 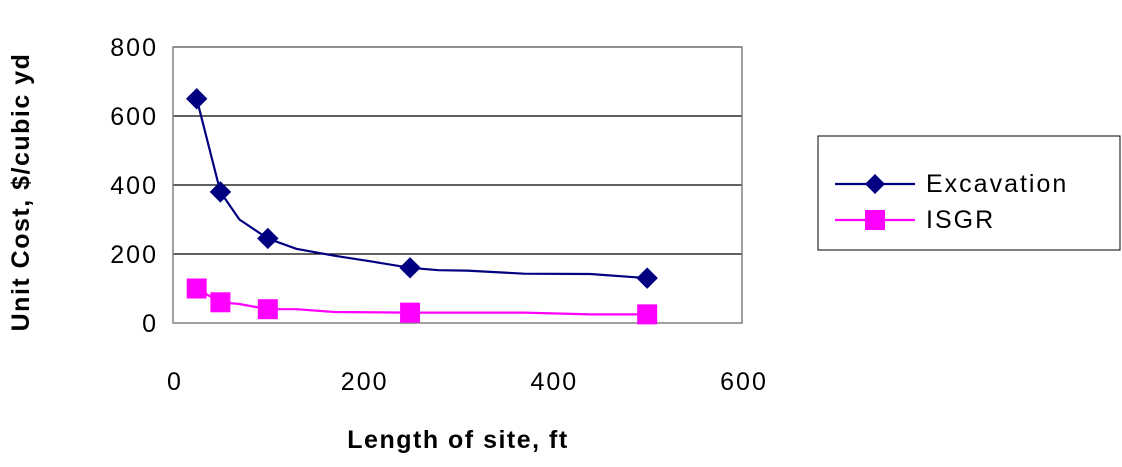 What do you see at coordinates (997, 184) in the screenshot?
I see `legend-label: Excavation` at bounding box center [997, 184].